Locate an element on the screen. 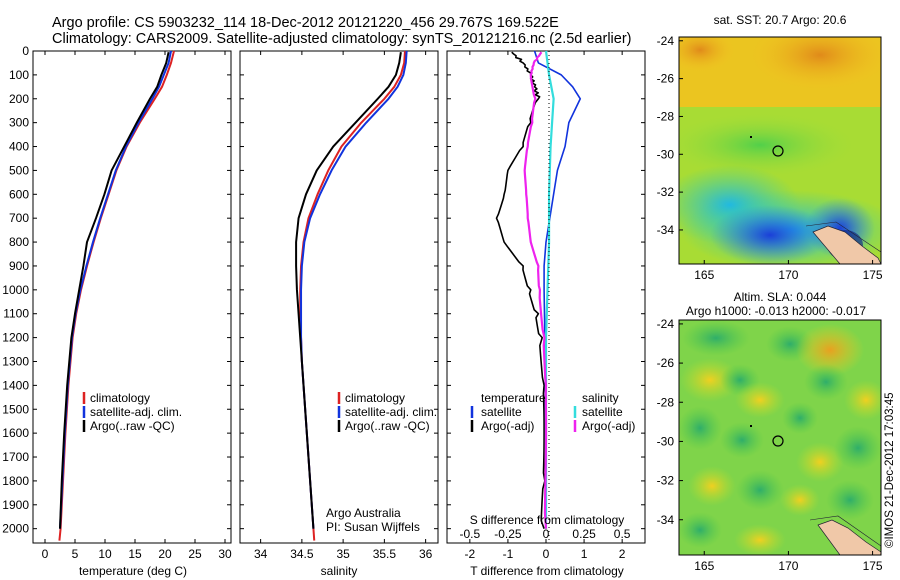 This screenshot has height=580, width=900. x-tick-label: 25 is located at coordinates (195, 554).